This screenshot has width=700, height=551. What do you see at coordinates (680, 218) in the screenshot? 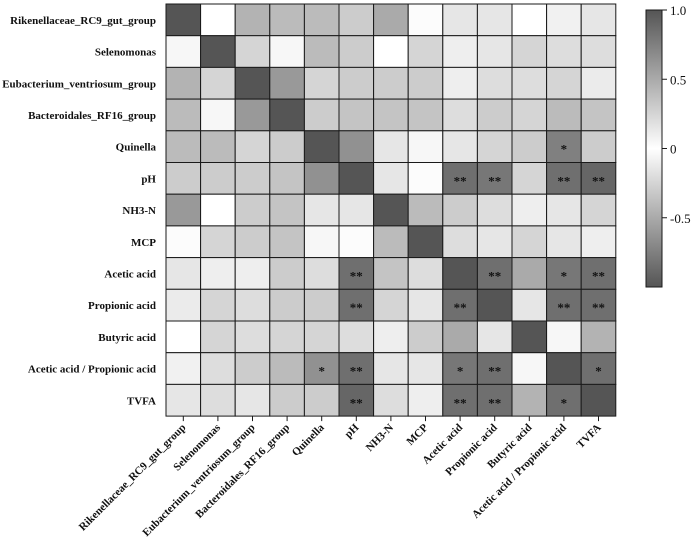
I see `colorbar-tick-label: -0.5` at bounding box center [680, 218].